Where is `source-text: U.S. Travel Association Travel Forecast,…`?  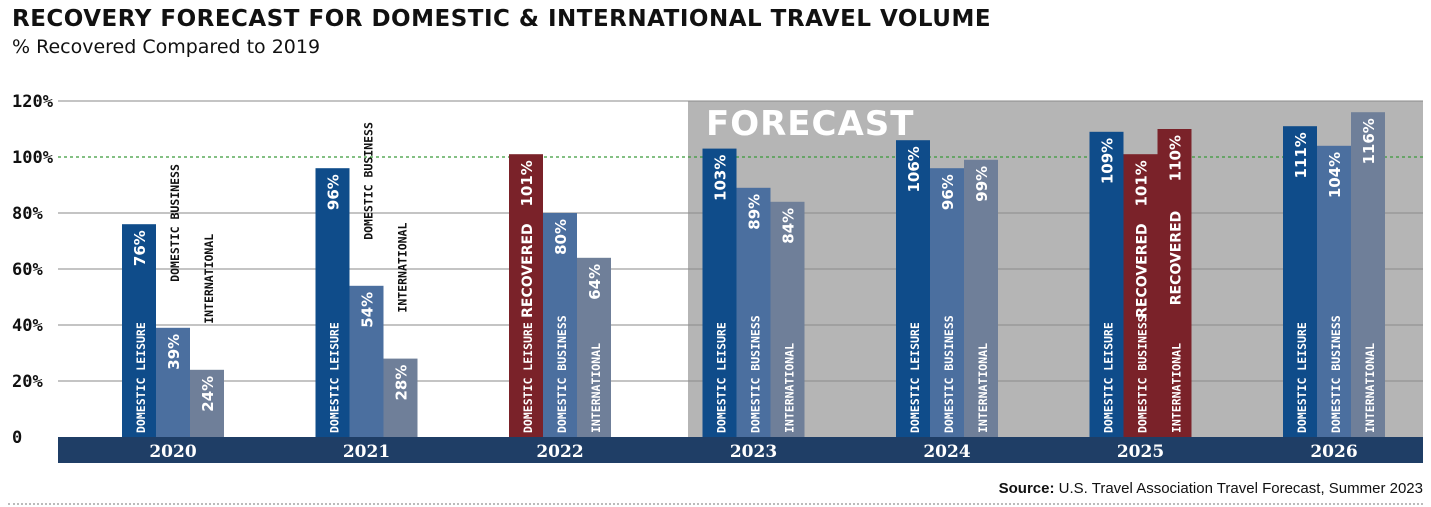 source-text: U.S. Travel Association Travel Forecast,… is located at coordinates (1240, 488).